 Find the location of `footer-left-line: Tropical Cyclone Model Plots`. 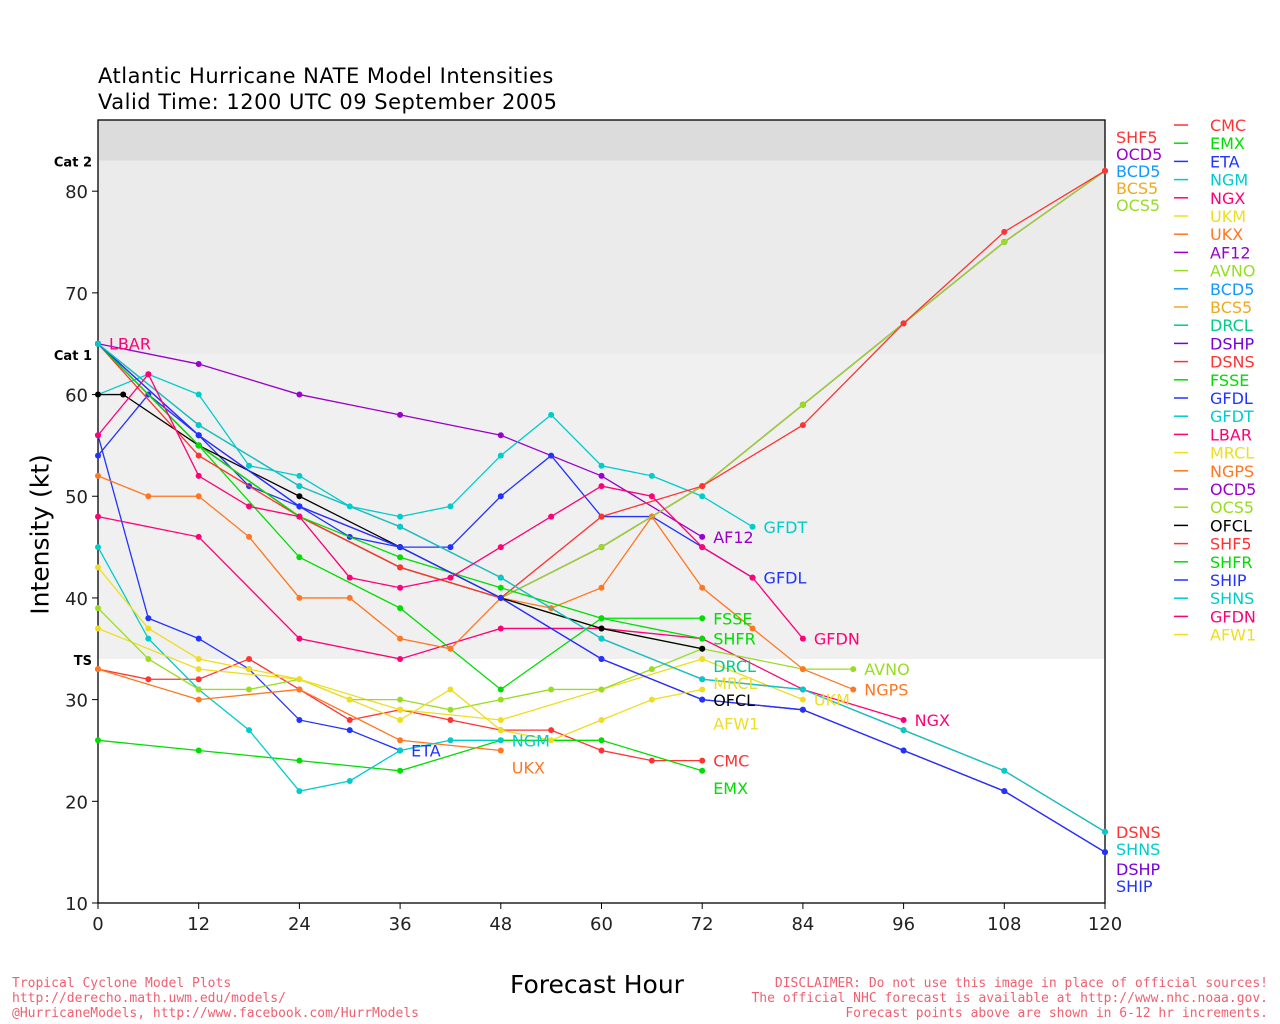

footer-left-line: Tropical Cyclone Model Plots is located at coordinates (122, 983).